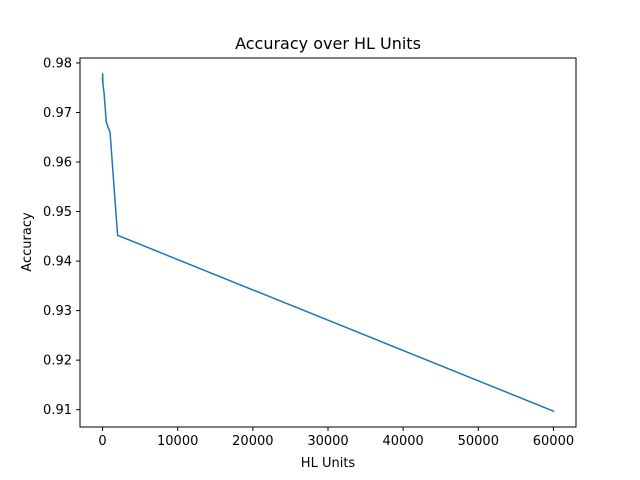  Describe the element at coordinates (61, 237) in the screenshot. I see `y-axis-ticks: 0.91 0.92 0.93 0.94 0.95 0.96 0.97 0.98` at that location.